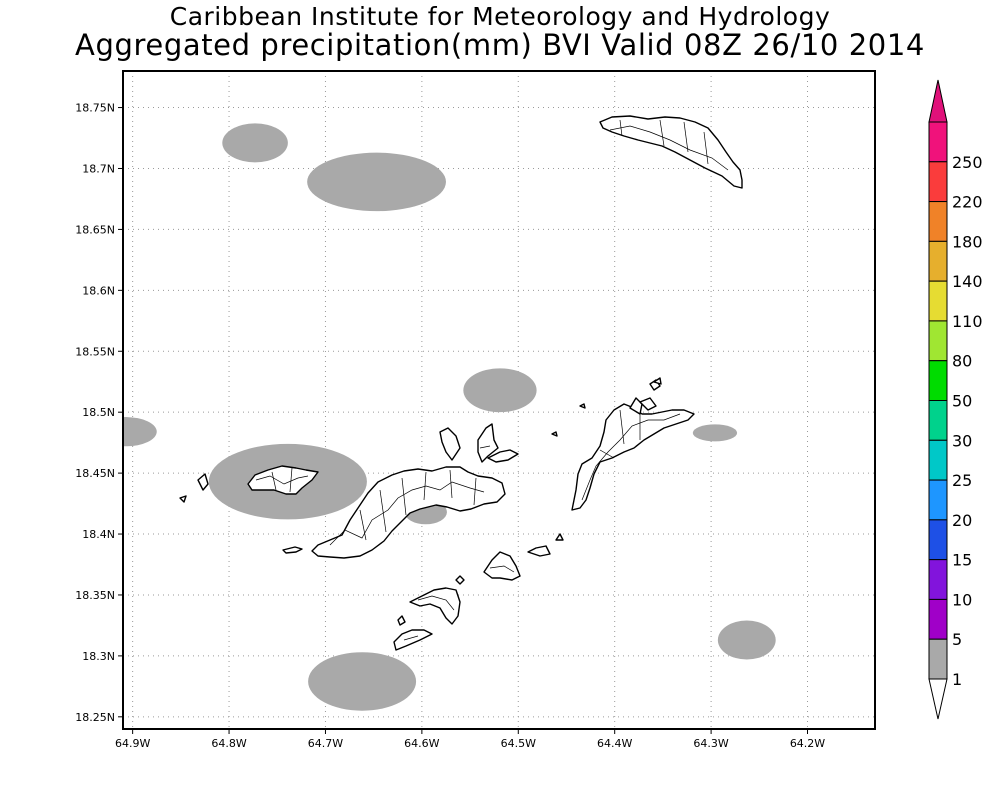 The height and width of the screenshot is (800, 1000). Describe the element at coordinates (967, 162) in the screenshot. I see `colorbar-label: 250` at that location.